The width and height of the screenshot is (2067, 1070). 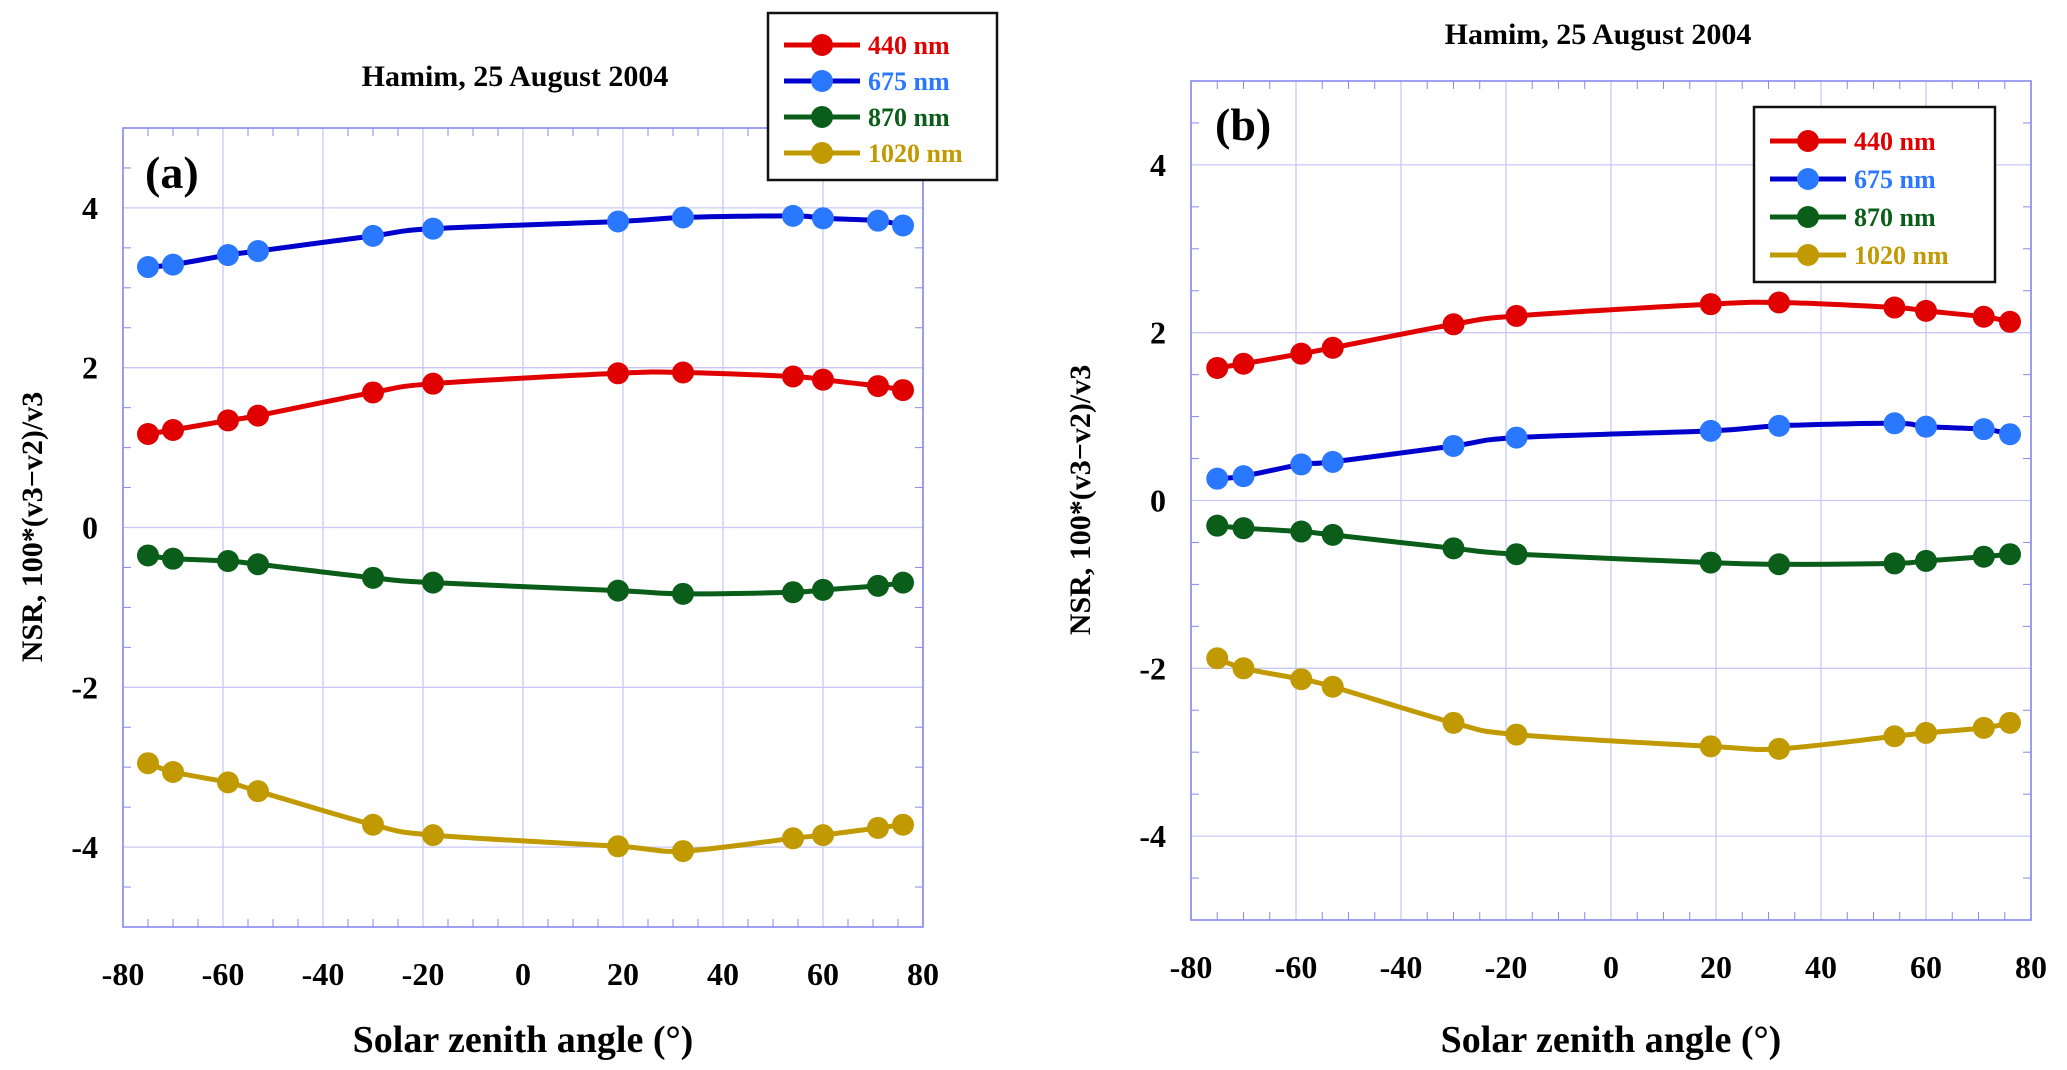 I want to click on x-tick-label: 20, so click(x=1716, y=967).